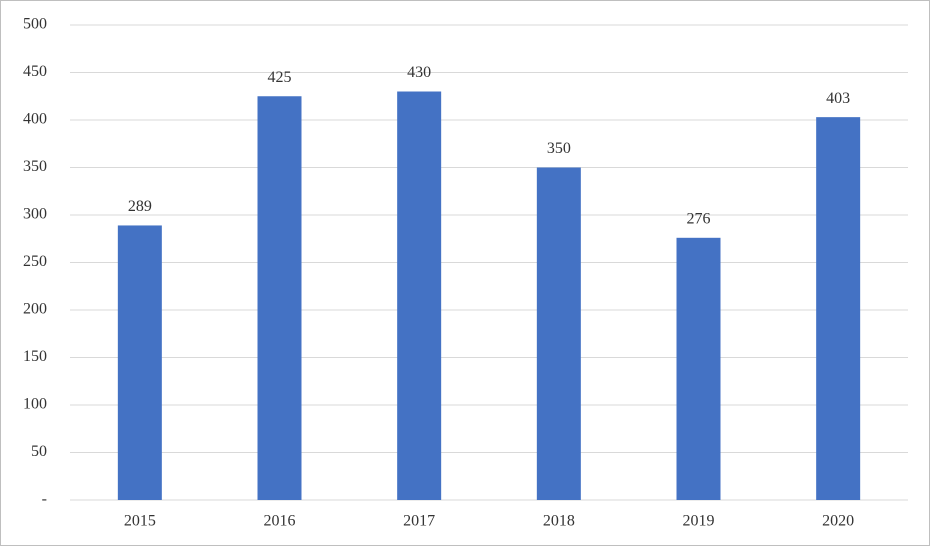  I want to click on y-tick-label: 100, so click(35, 404).